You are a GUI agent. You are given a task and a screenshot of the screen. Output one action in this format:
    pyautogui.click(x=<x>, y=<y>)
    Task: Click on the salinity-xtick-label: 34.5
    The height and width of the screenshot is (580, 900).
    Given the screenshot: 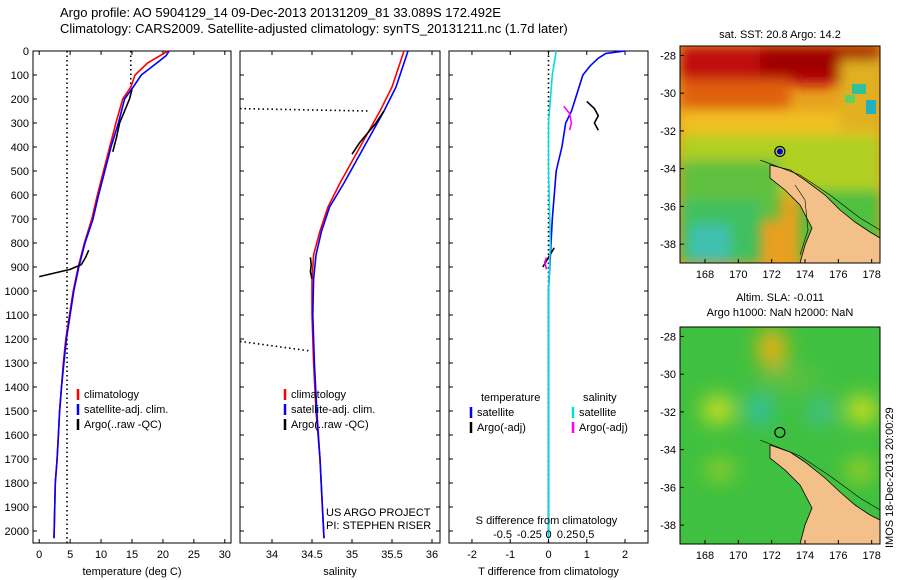 What is the action you would take?
    pyautogui.click(x=311, y=555)
    